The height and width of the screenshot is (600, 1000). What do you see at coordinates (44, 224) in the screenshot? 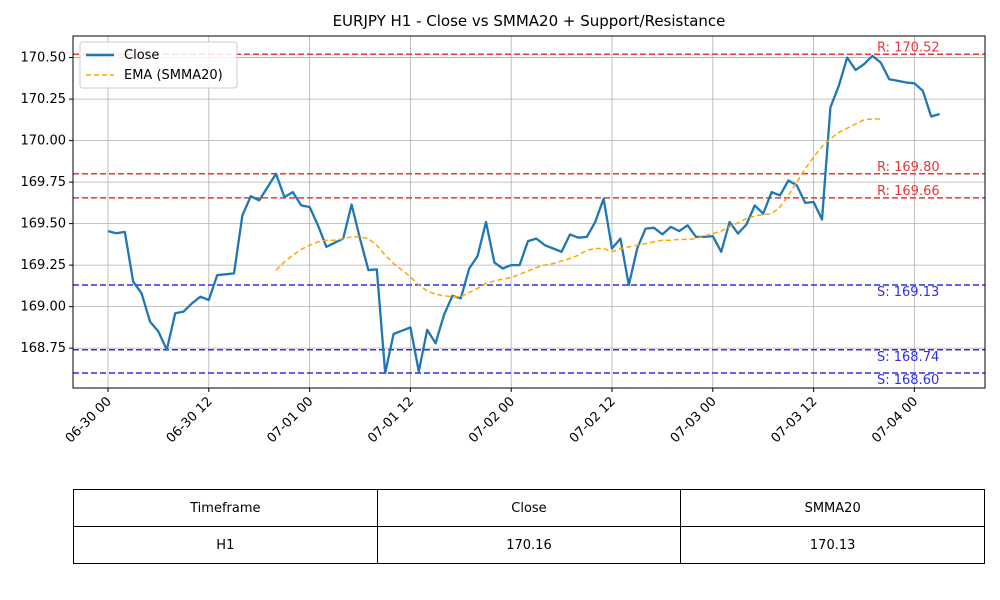
I see `y-tick-label: 169.50` at bounding box center [44, 224].